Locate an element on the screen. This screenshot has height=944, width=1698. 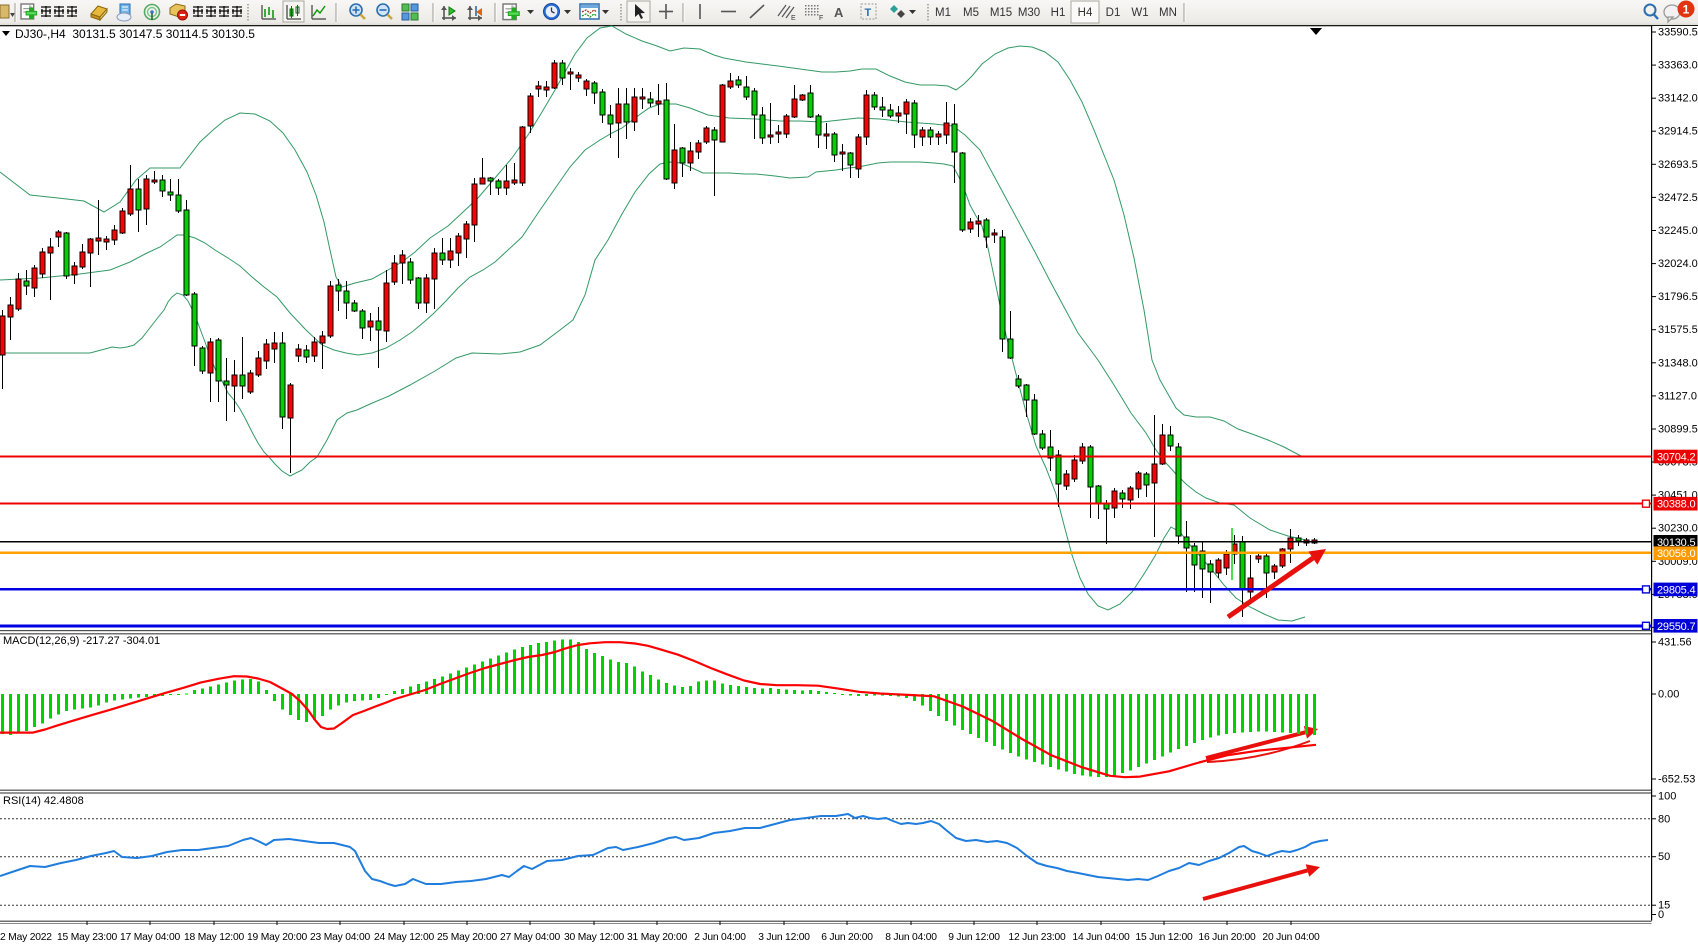
svg-text: 31 May 20:00 is located at coordinates (657, 937).